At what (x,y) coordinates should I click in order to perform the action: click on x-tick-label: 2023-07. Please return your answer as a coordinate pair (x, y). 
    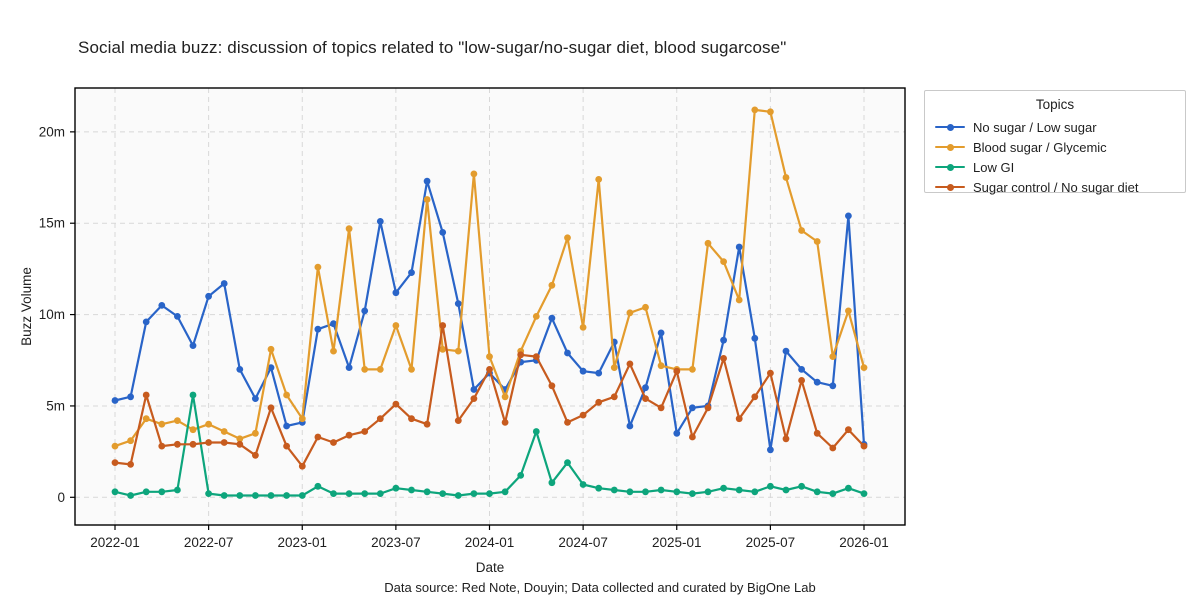
    Looking at the image, I should click on (396, 542).